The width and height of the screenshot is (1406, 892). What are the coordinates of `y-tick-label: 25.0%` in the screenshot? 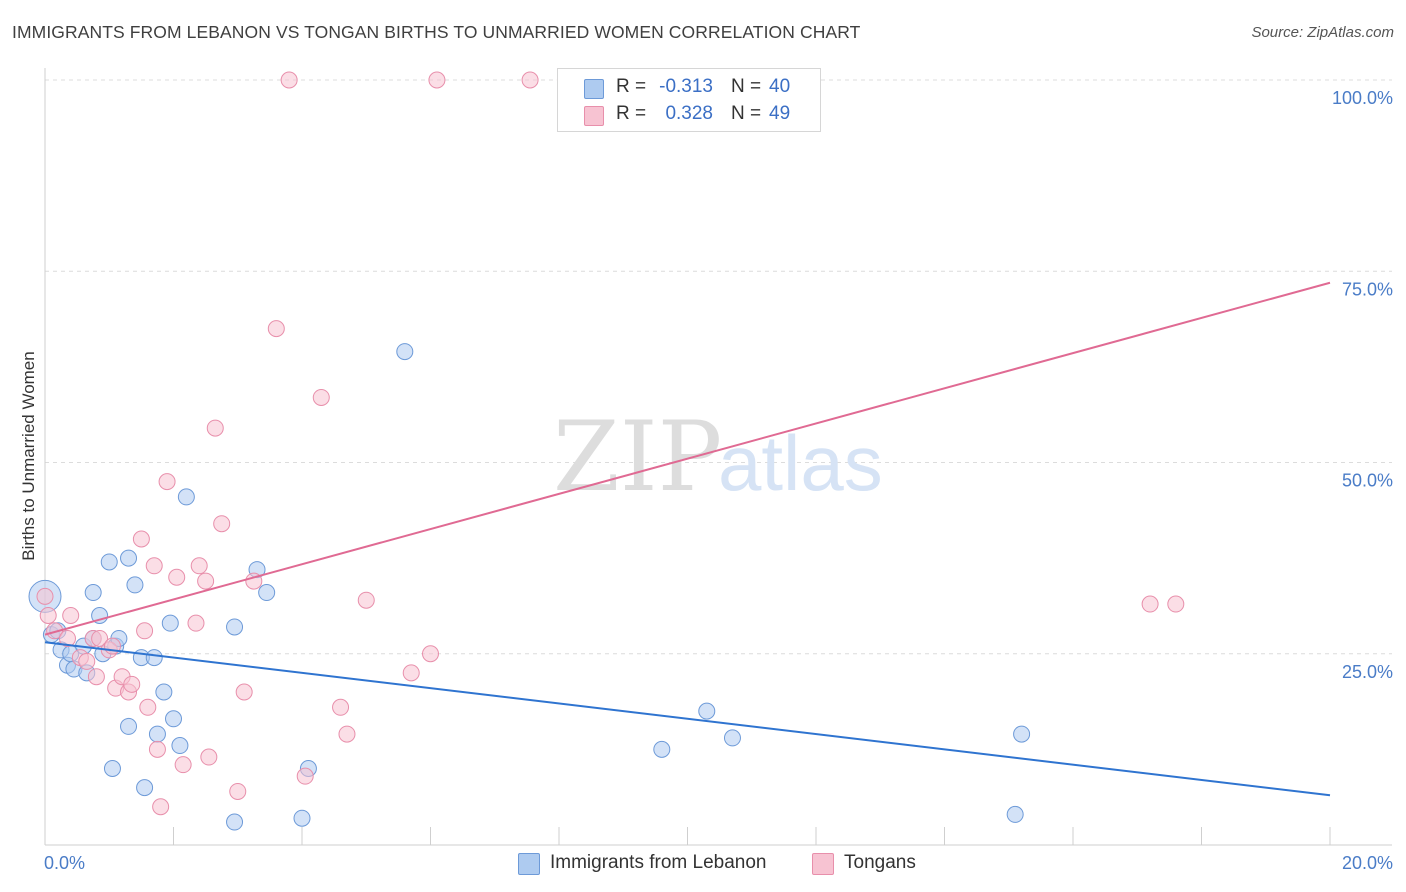 It's located at (1367, 672).